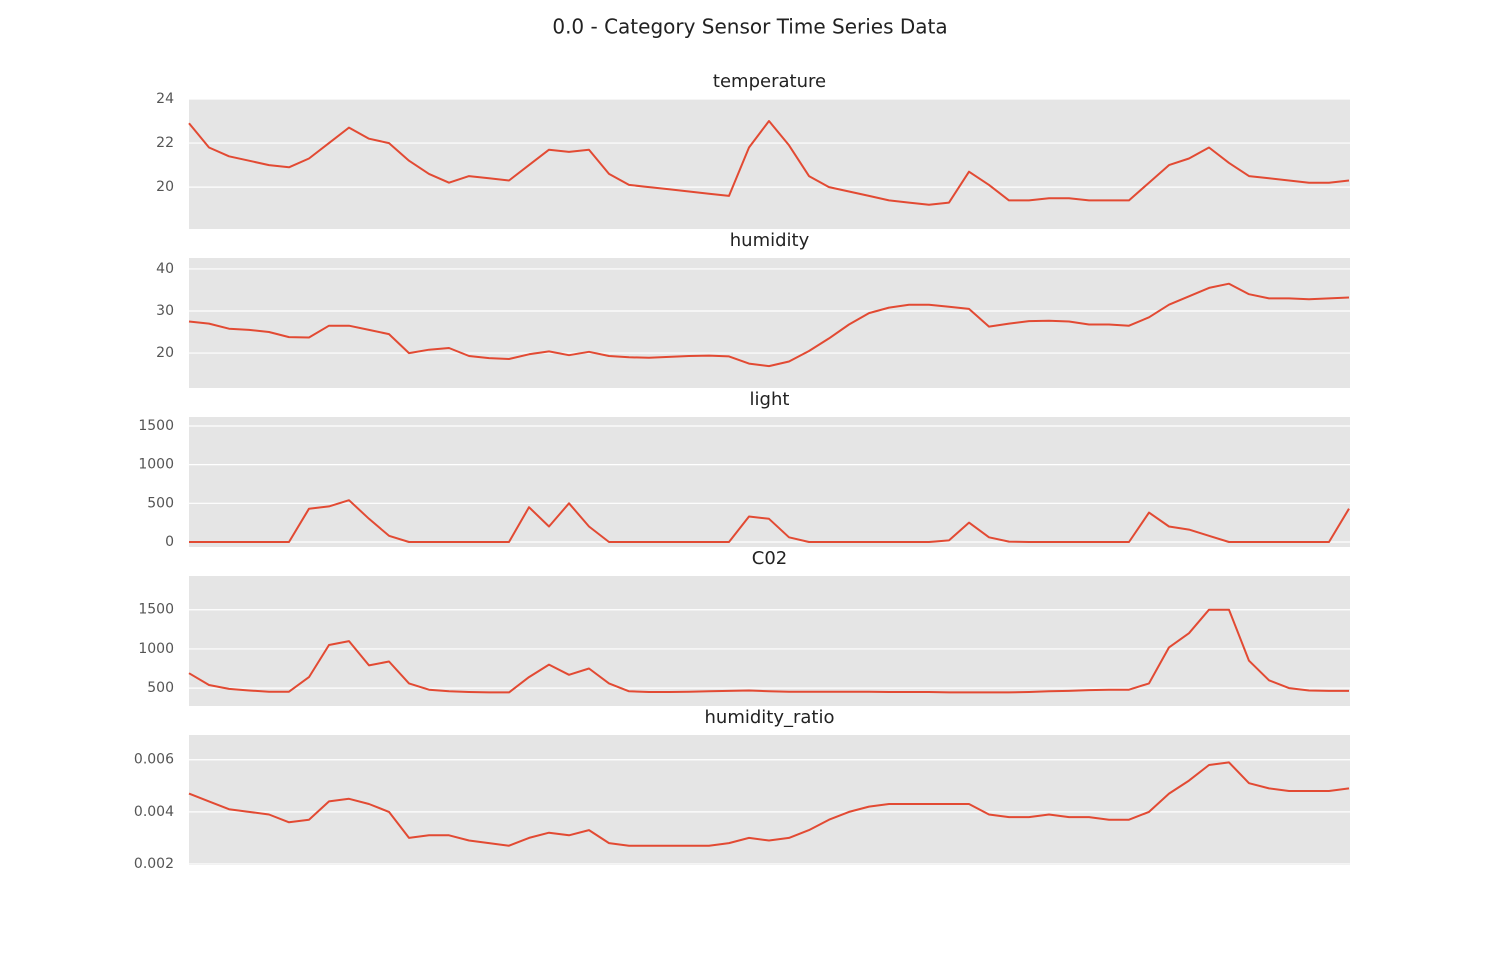 The width and height of the screenshot is (1500, 974). I want to click on subplot-title: humidity_ratio, so click(770, 717).